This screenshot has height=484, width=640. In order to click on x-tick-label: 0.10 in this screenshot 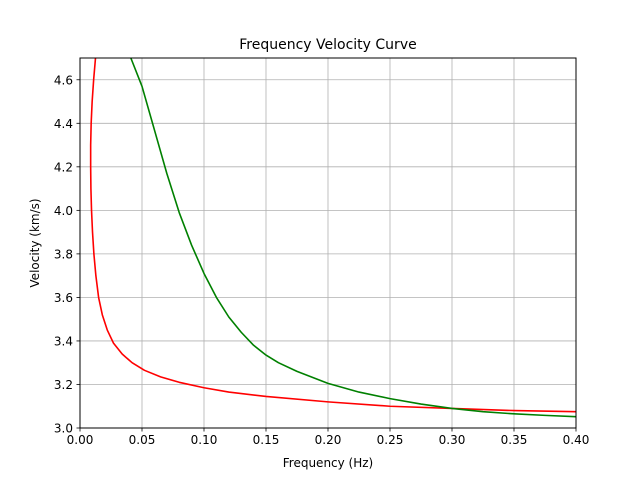, I will do `click(204, 440)`.